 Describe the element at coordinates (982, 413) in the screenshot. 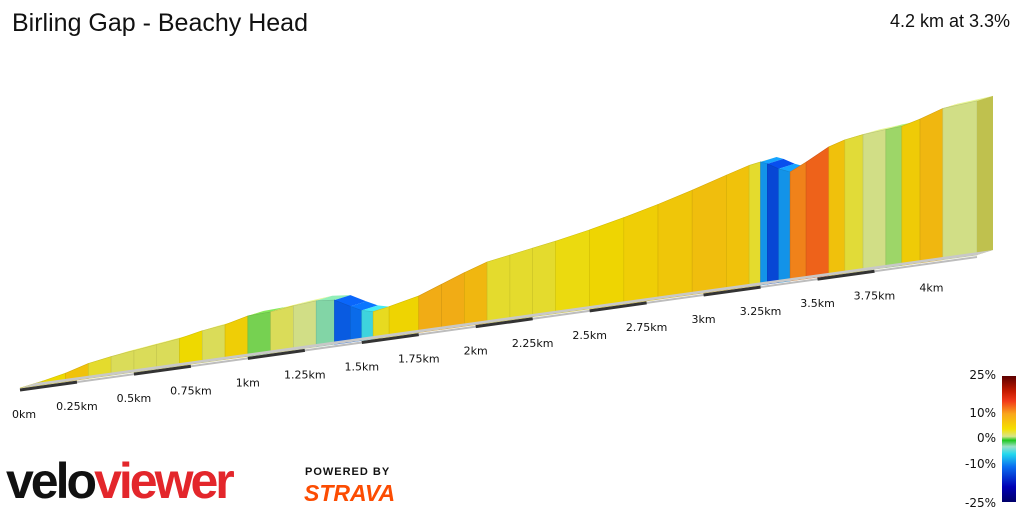

I see `gradient-label-10: 10%` at that location.